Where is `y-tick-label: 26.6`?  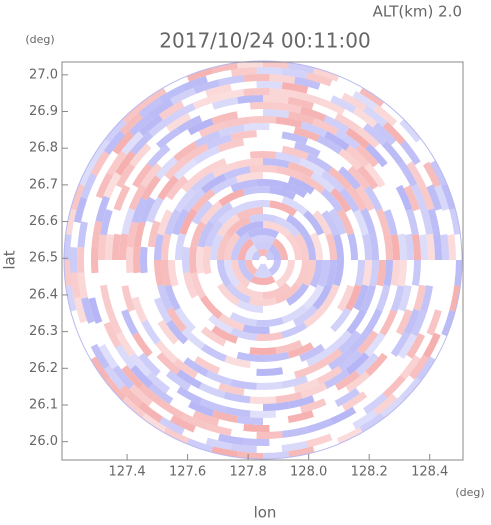
y-tick-label: 26.6 is located at coordinates (43, 221).